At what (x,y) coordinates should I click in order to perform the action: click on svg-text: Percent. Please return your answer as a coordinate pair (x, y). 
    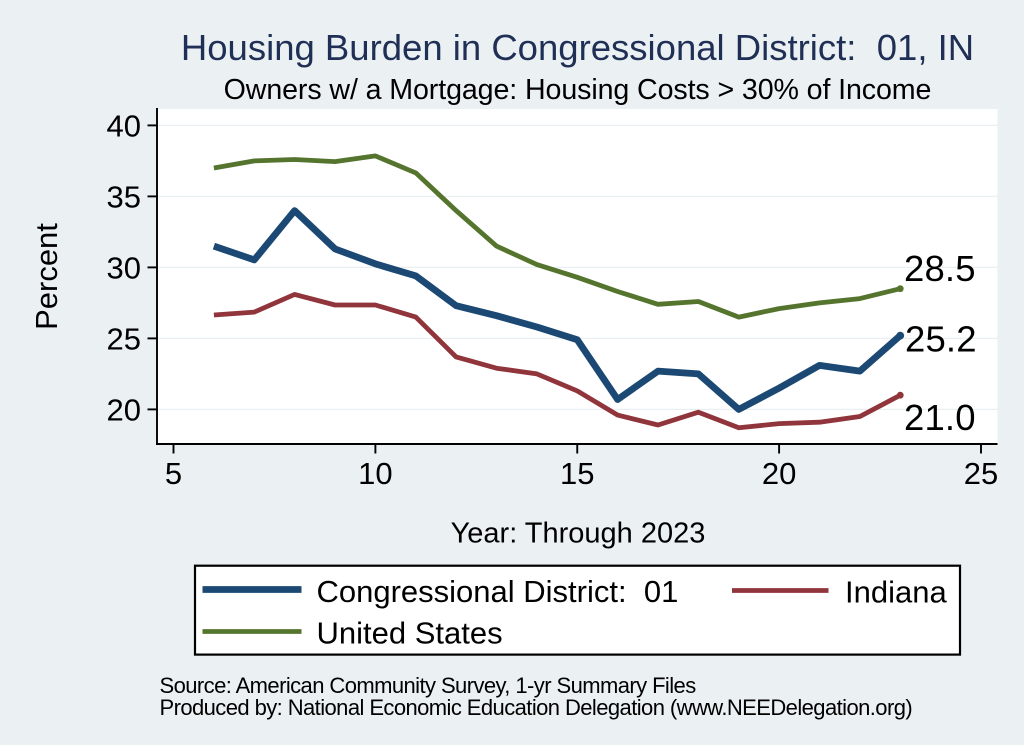
    Looking at the image, I should click on (46, 276).